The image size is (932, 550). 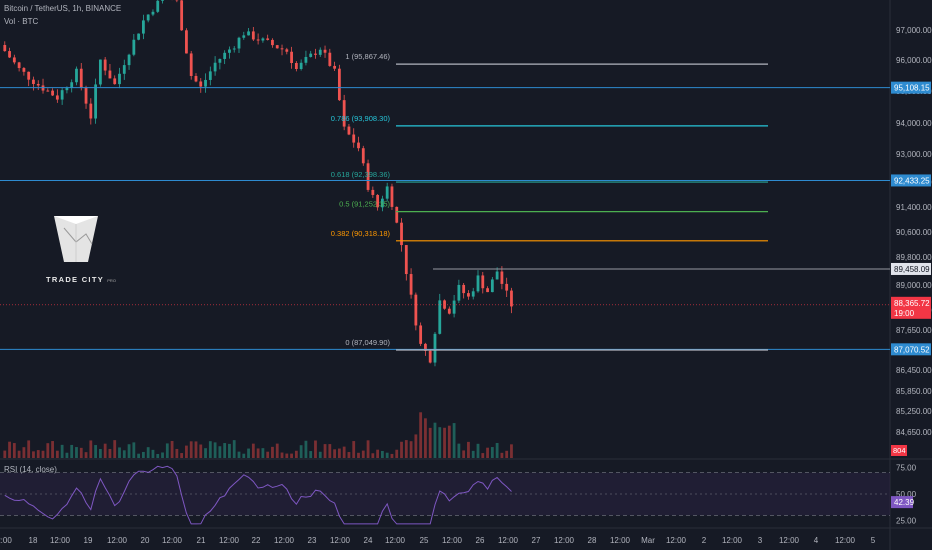 What do you see at coordinates (258, 495) in the screenshot?
I see `rsi-line` at bounding box center [258, 495].